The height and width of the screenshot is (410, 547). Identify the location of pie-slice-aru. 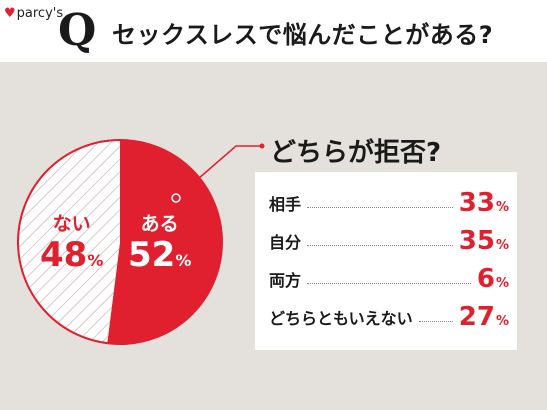
(164, 242).